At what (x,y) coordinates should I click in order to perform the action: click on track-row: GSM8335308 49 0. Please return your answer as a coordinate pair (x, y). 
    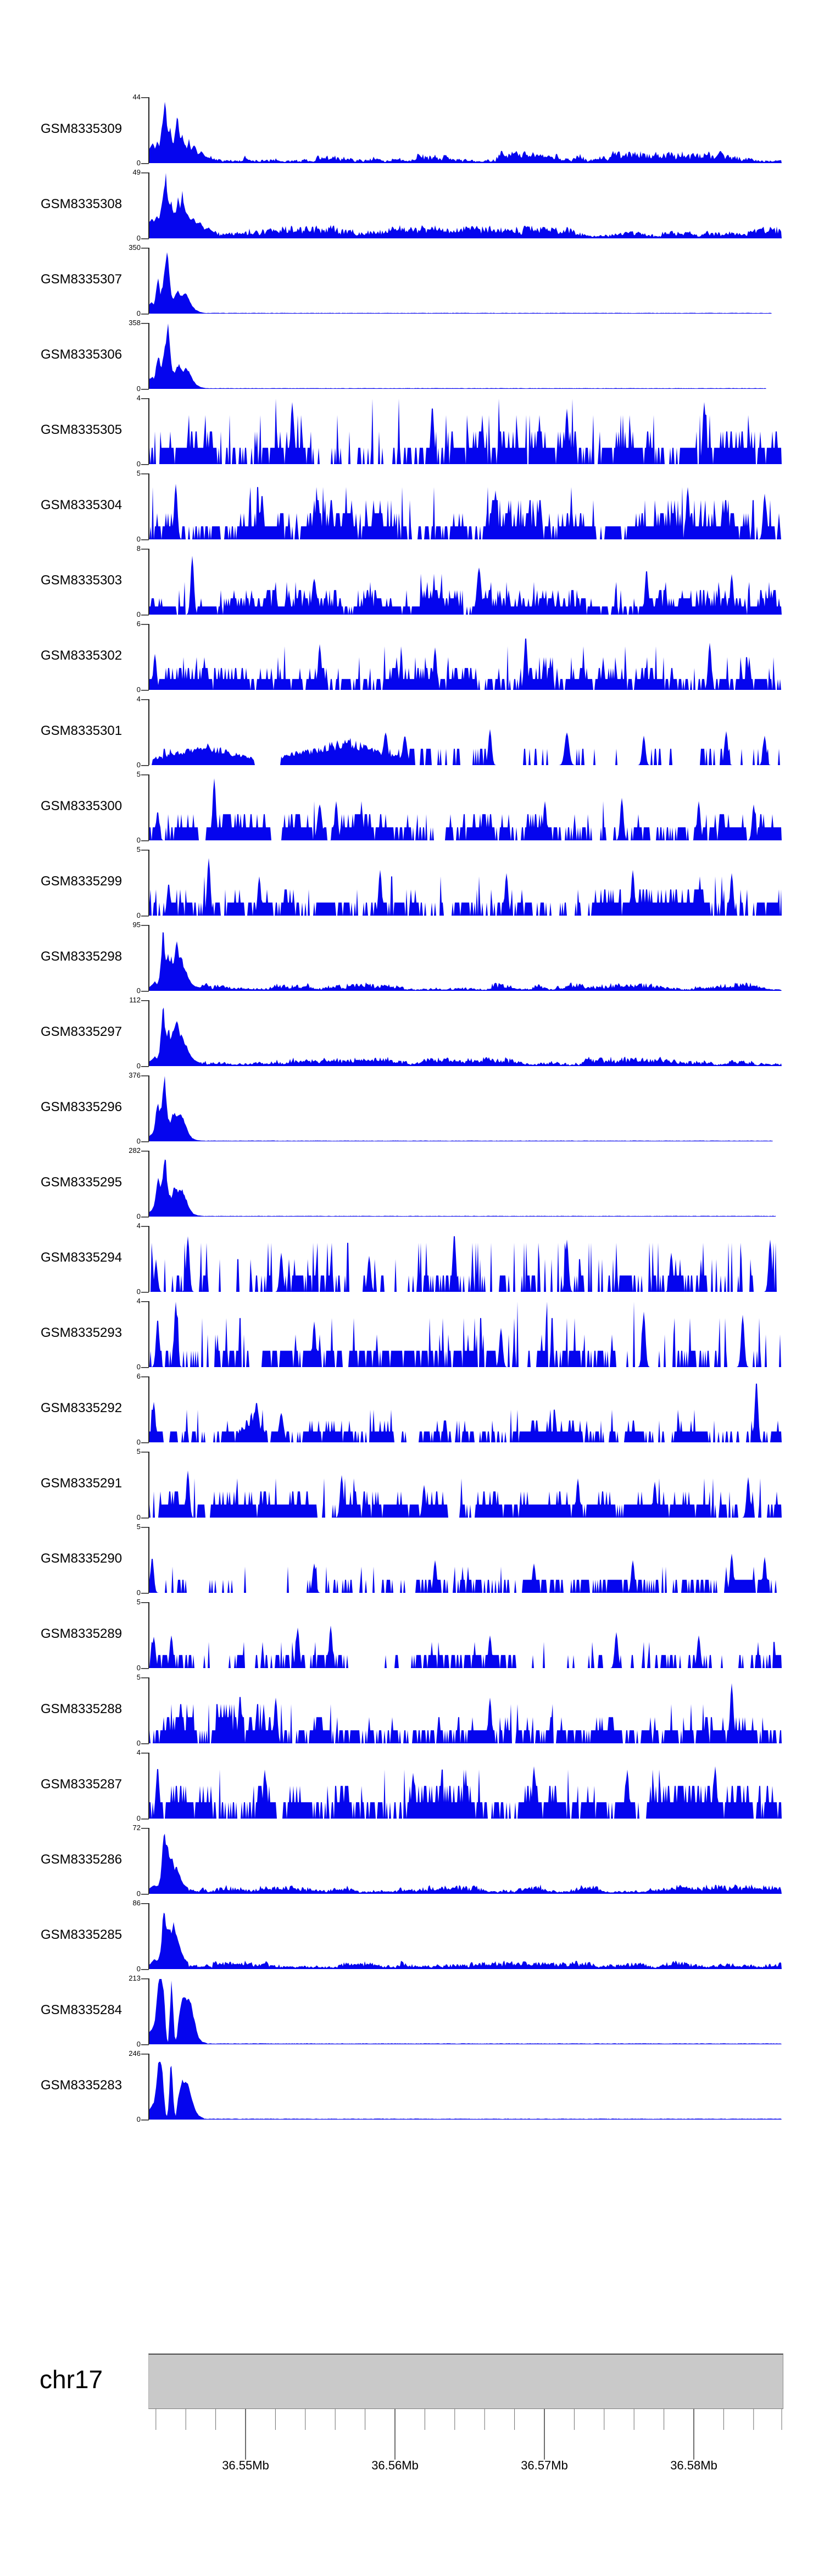
    Looking at the image, I should click on (412, 208).